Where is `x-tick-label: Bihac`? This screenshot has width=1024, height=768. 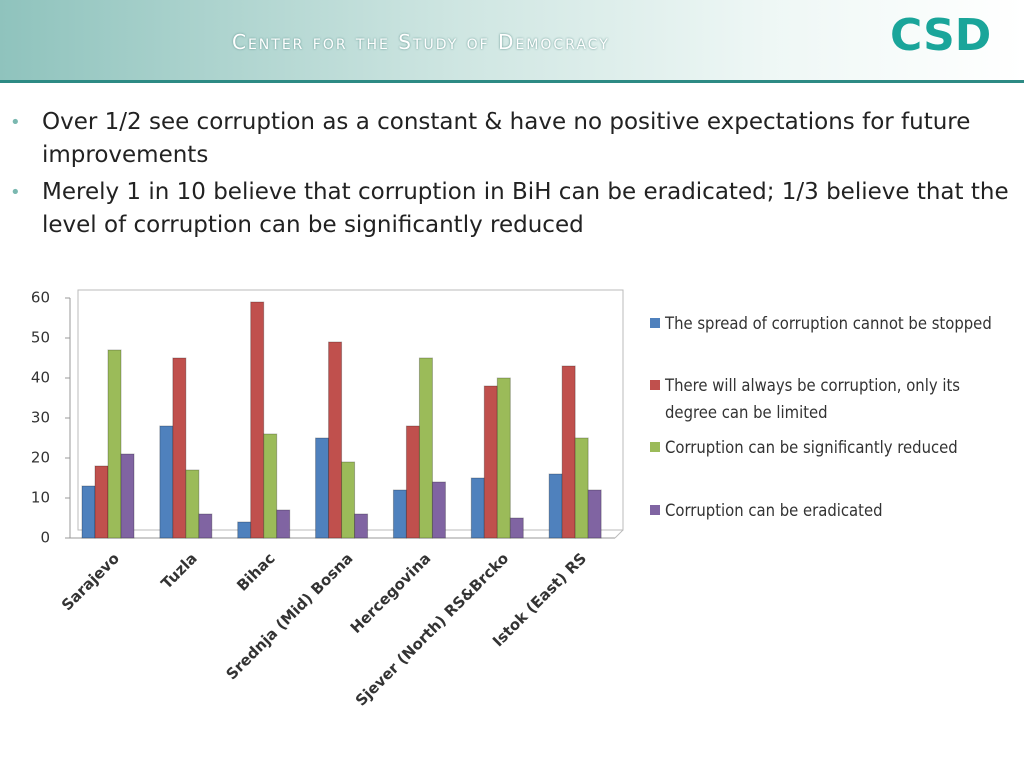
x-tick-label: Bihac is located at coordinates (255, 571).